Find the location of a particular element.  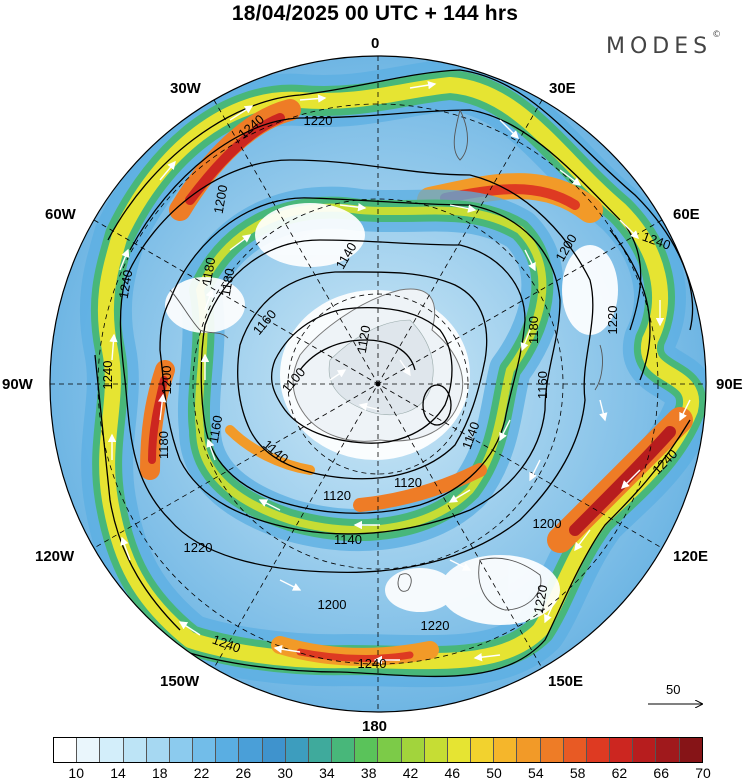

south-pole-marker is located at coordinates (378, 384).